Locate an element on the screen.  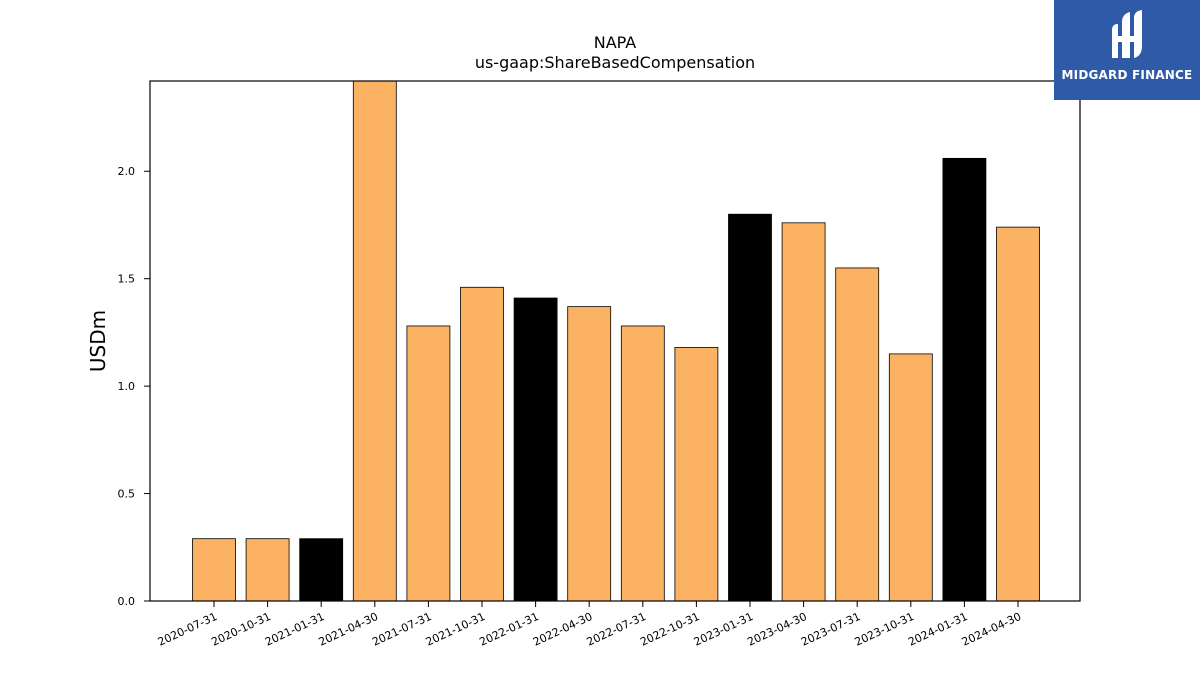
x-tick-label: 2021-01-31 is located at coordinates (294, 629).